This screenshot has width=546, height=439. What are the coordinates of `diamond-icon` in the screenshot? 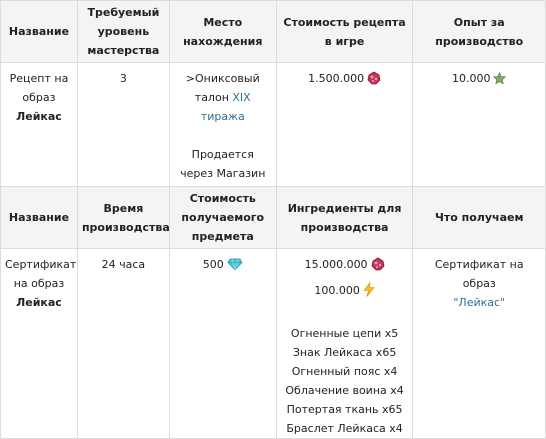 It's located at (235, 267).